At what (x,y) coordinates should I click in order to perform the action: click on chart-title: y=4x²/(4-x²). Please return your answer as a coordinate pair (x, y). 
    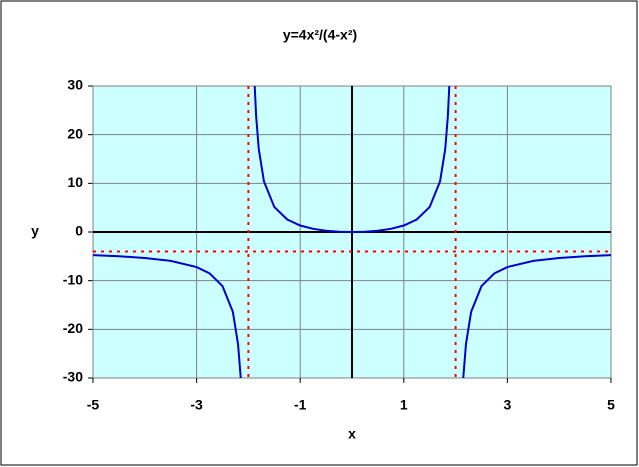
    Looking at the image, I should click on (320, 35).